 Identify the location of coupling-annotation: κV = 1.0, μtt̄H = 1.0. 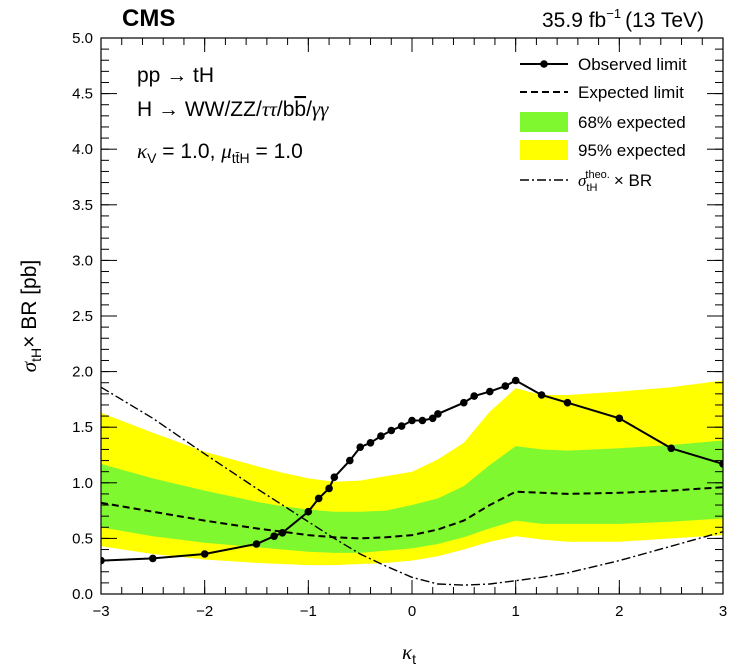
(220, 152).